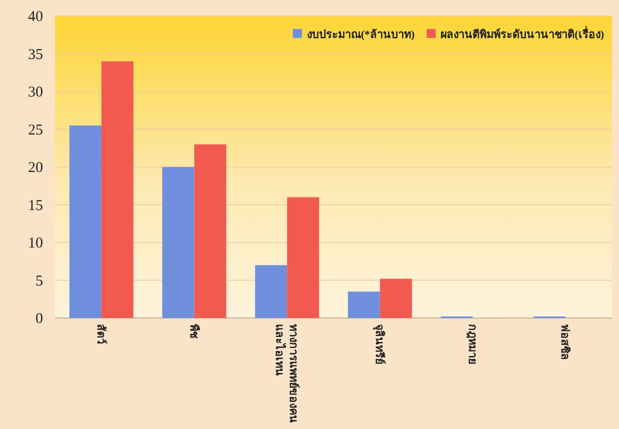 Image resolution: width=619 pixels, height=429 pixels. What do you see at coordinates (35, 130) in the screenshot?
I see `y-tick-label: 25` at bounding box center [35, 130].